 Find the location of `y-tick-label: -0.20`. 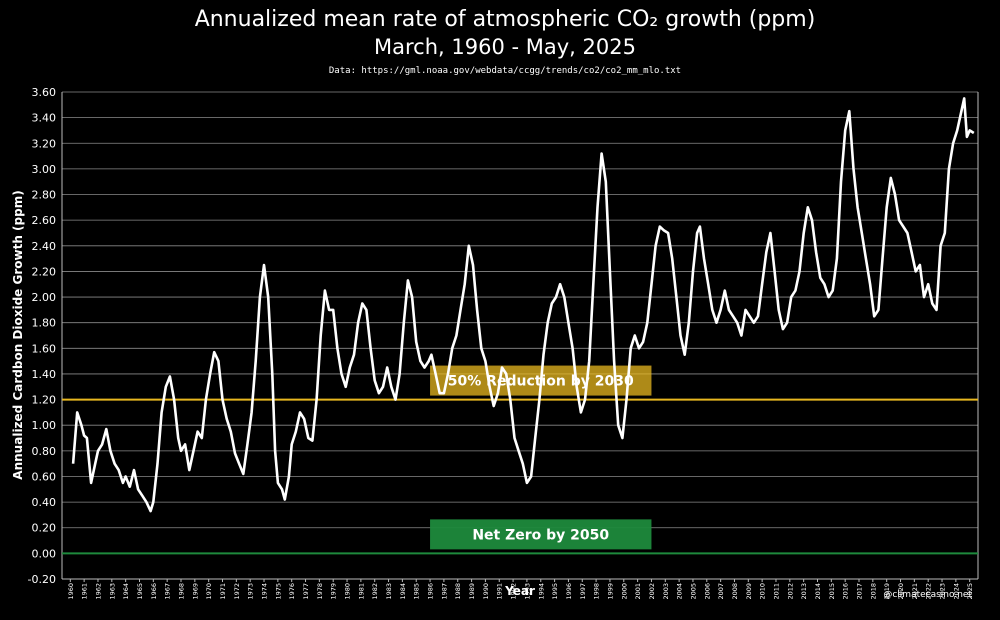

y-tick-label: -0.20 is located at coordinates (42, 579).